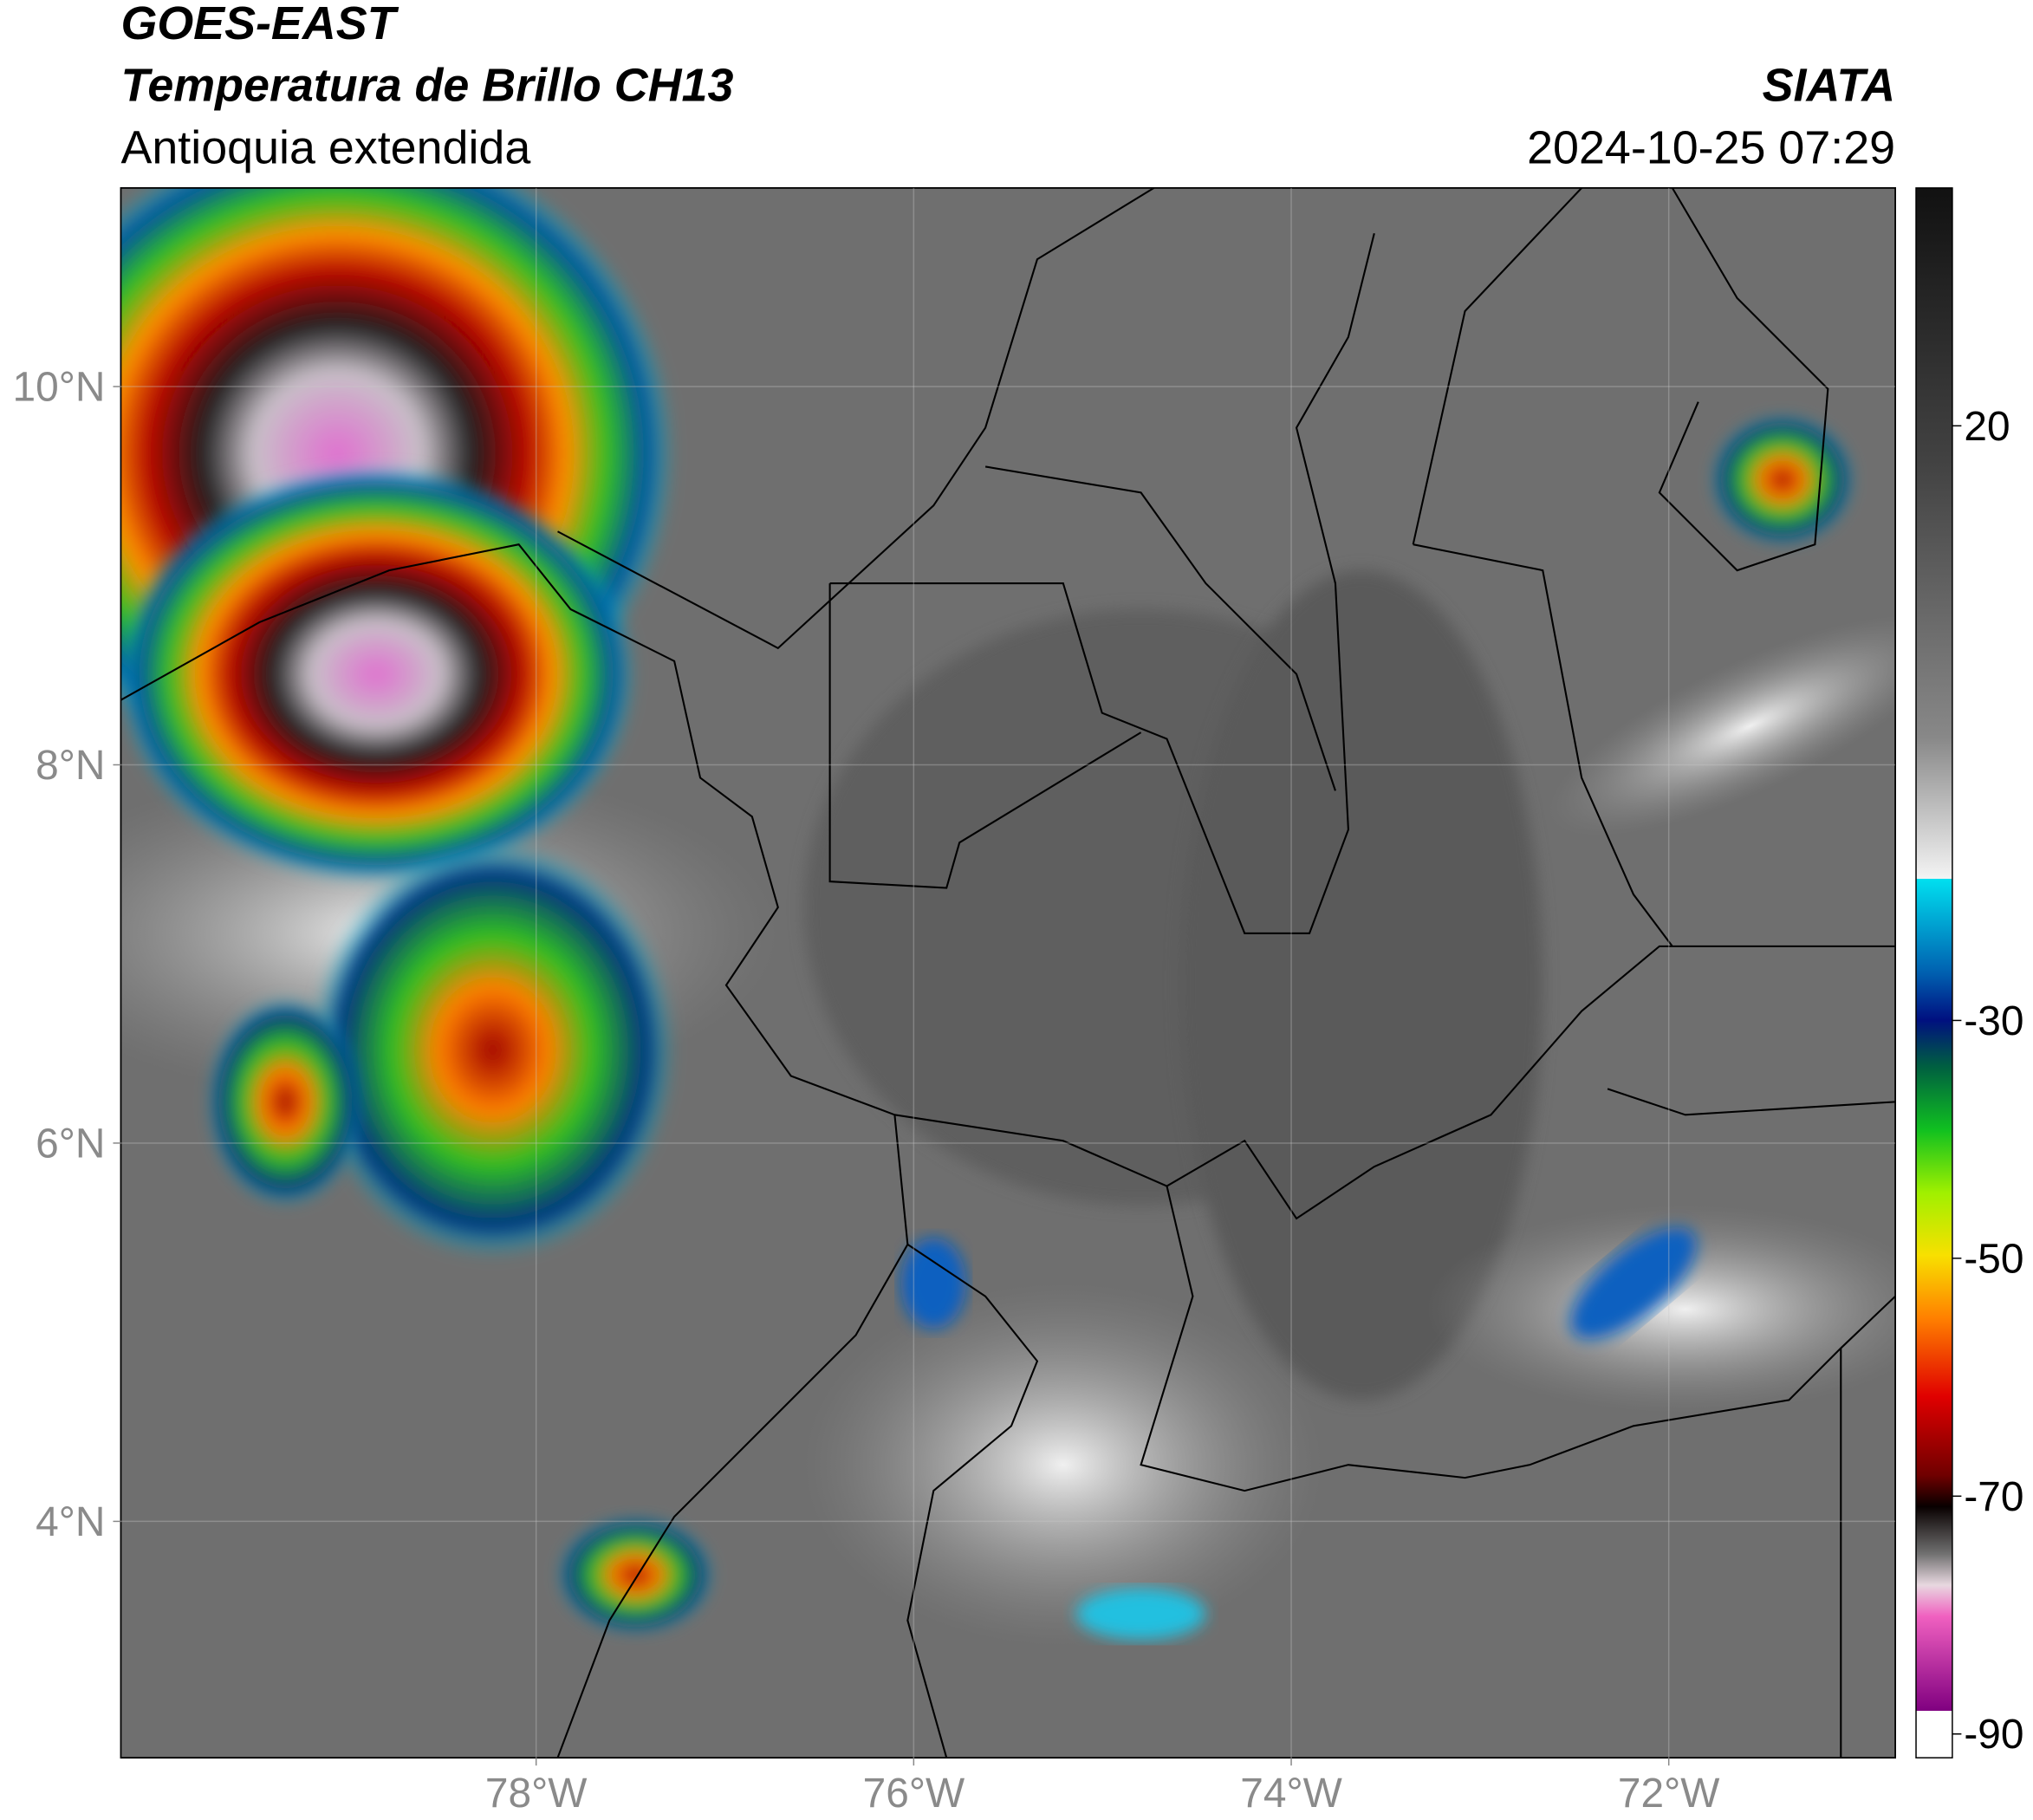 The image size is (2033, 1820). What do you see at coordinates (1993, 1259) in the screenshot?
I see `colorbar-tick-label: -50` at bounding box center [1993, 1259].